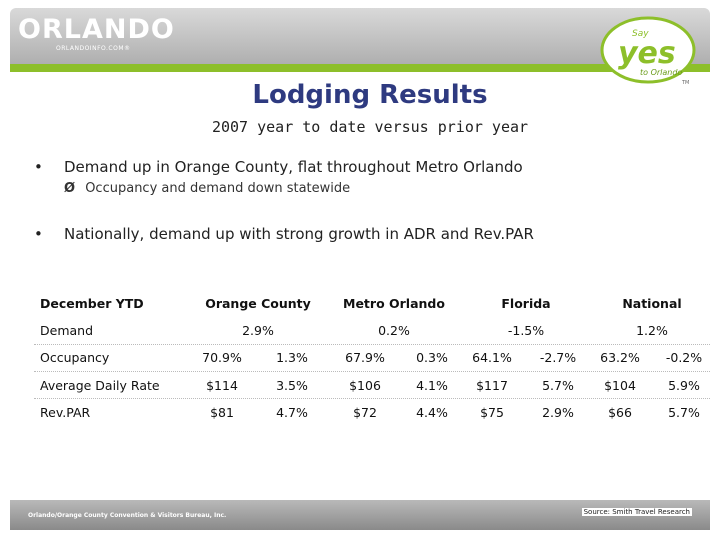 This screenshot has height=540, width=720. What do you see at coordinates (636, 512) in the screenshot?
I see `source-note: Source: Smith Travel Research` at bounding box center [636, 512].